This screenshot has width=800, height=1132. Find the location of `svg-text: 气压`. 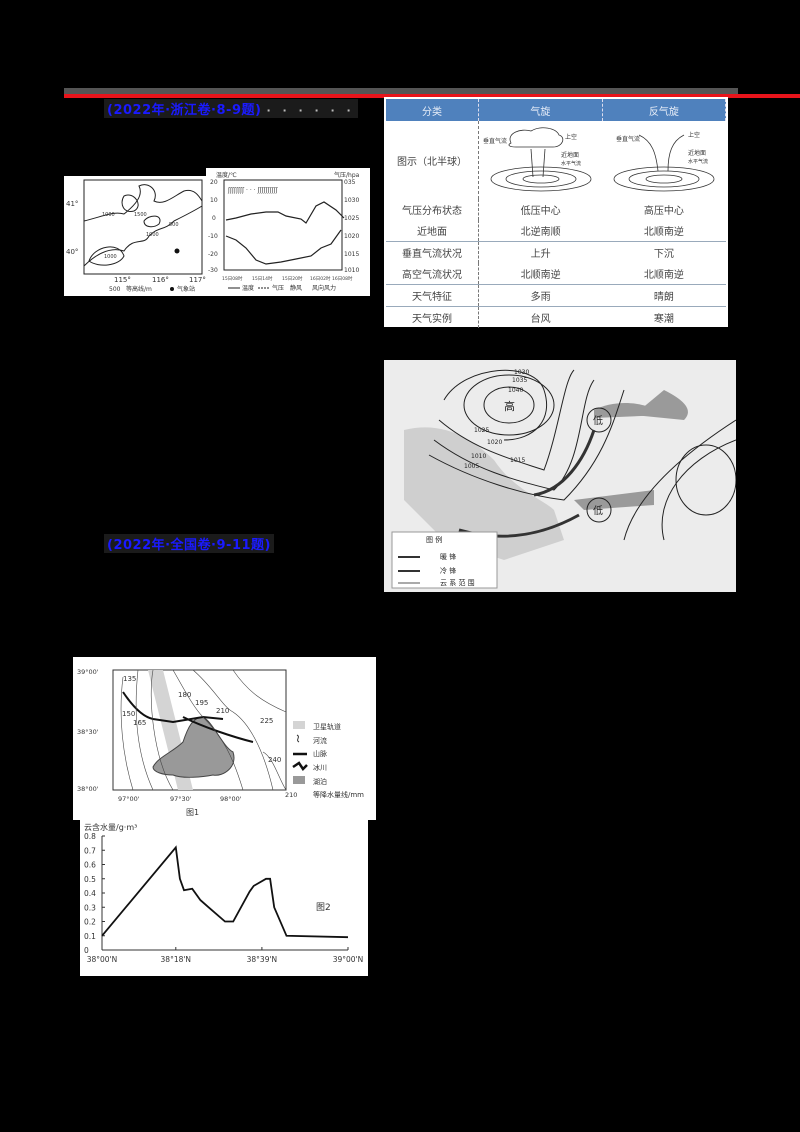

svg-text: 气压 is located at coordinates (278, 288).